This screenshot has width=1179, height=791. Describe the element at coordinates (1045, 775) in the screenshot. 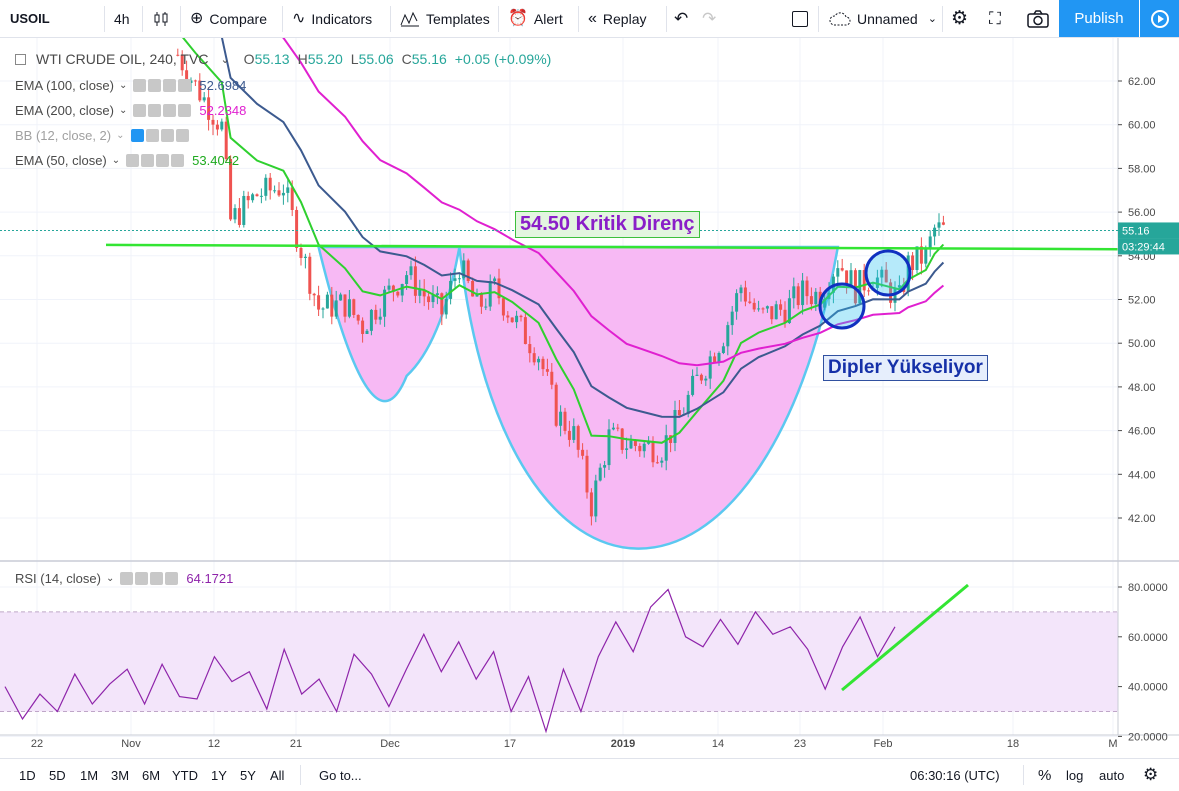

I see `percent-toggle: %` at that location.